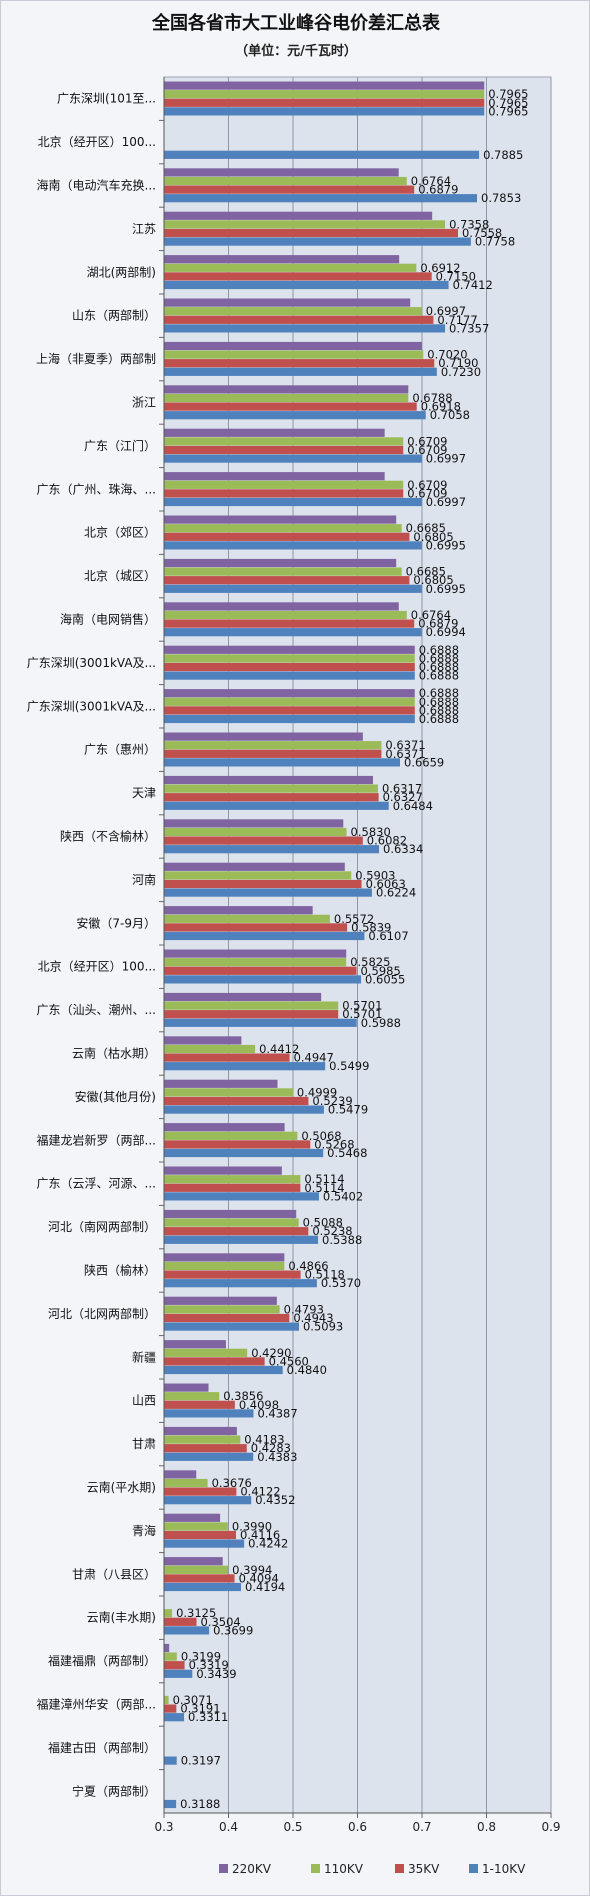 This screenshot has width=590, height=1897. Describe the element at coordinates (196, 1613) in the screenshot. I see `data-label: 0.3125` at that location.